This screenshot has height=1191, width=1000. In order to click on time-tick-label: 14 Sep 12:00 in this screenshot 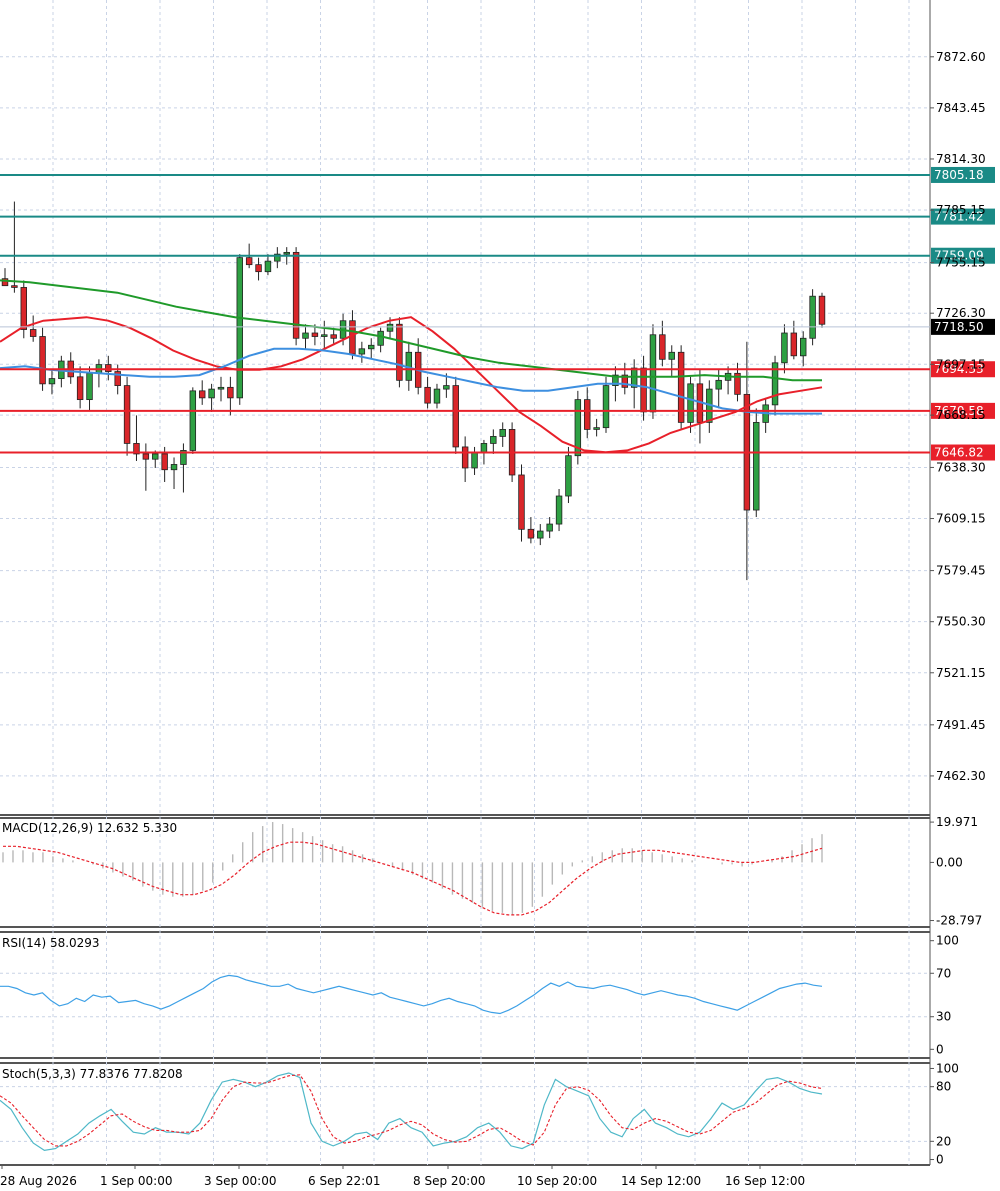, I will do `click(661, 1181)`.